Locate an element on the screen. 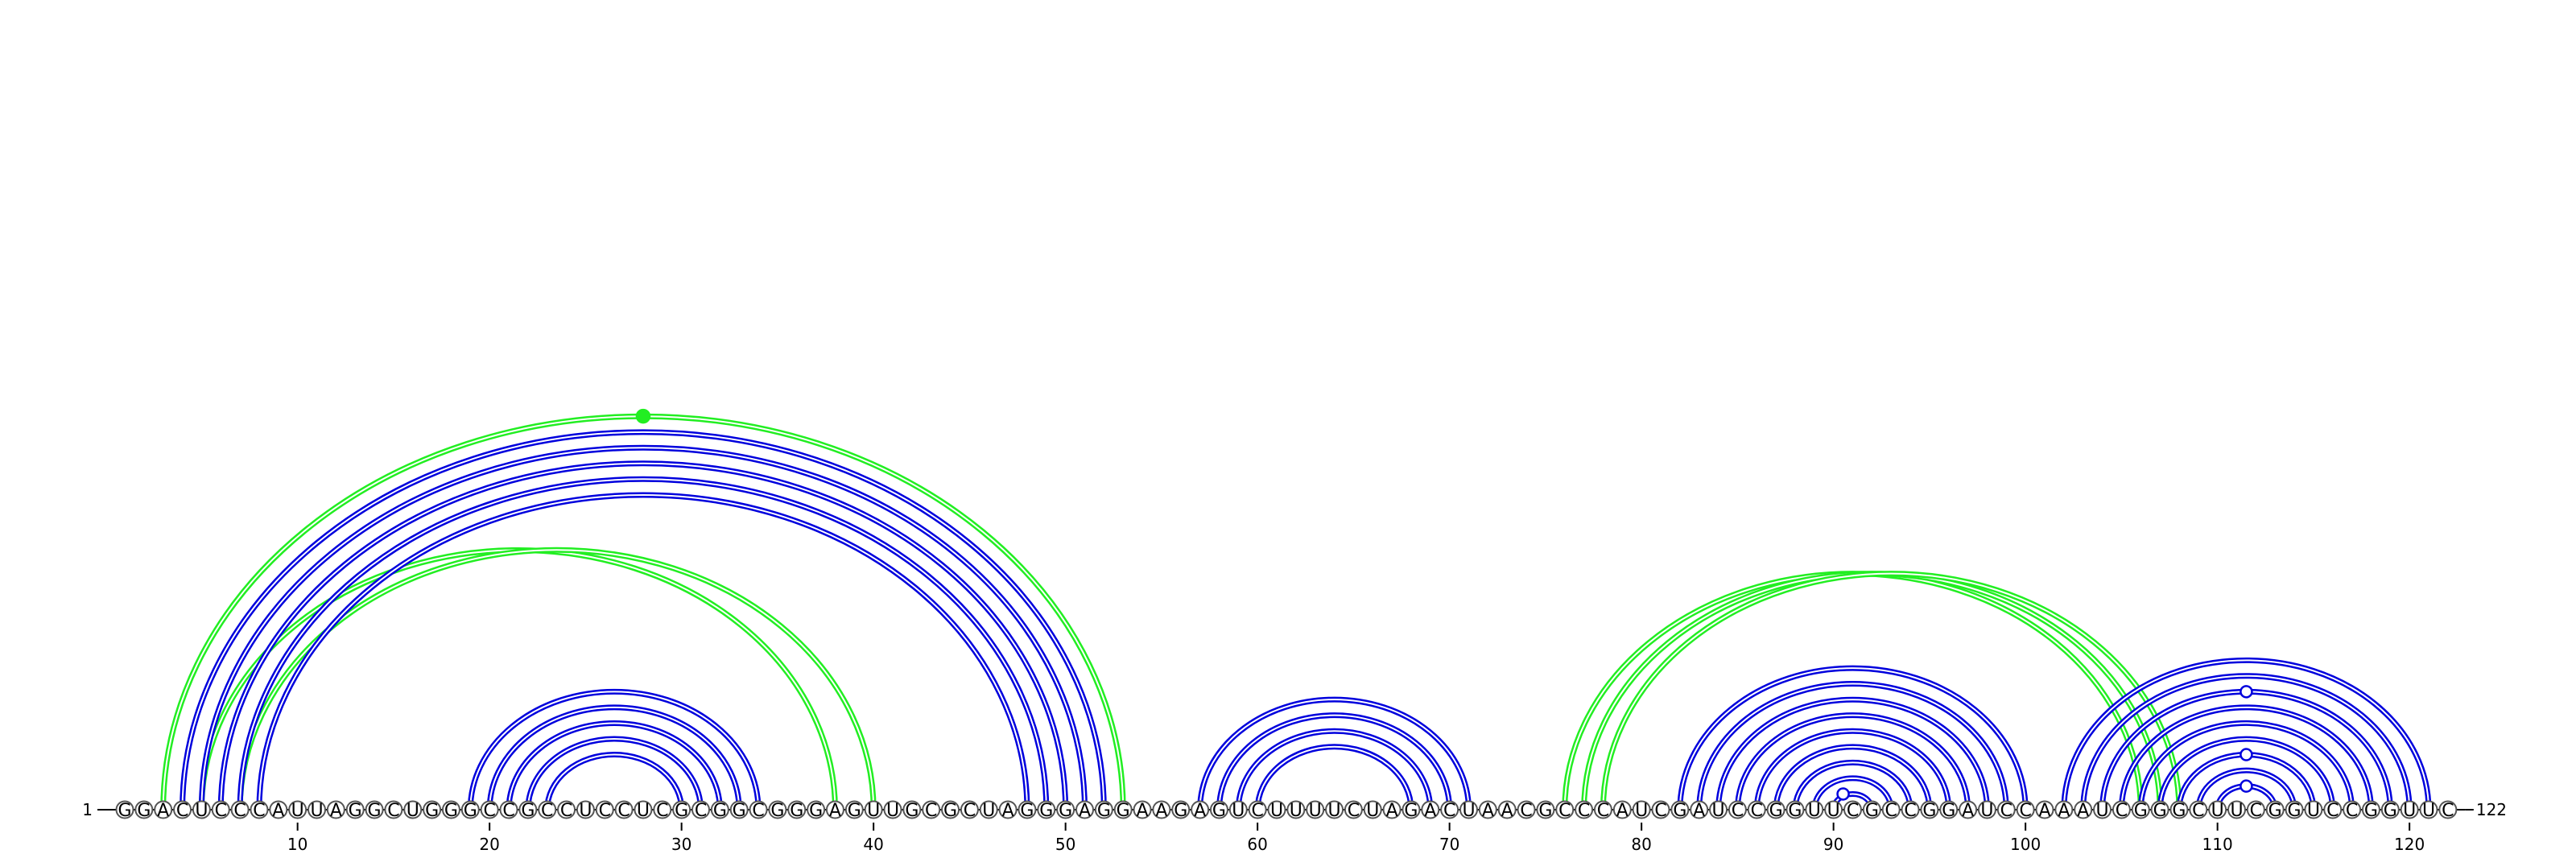 The width and height of the screenshot is (2576, 858). nucleotide-7: C is located at coordinates (240, 811).